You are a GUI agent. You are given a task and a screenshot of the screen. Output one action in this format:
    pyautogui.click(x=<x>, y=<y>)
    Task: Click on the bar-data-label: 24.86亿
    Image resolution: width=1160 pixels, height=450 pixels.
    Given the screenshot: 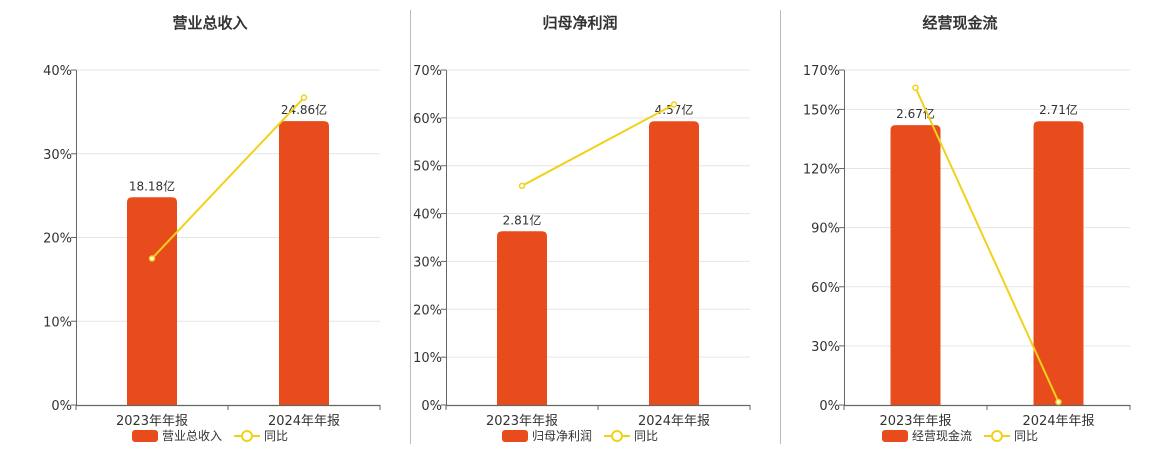 What is the action you would take?
    pyautogui.click(x=304, y=109)
    